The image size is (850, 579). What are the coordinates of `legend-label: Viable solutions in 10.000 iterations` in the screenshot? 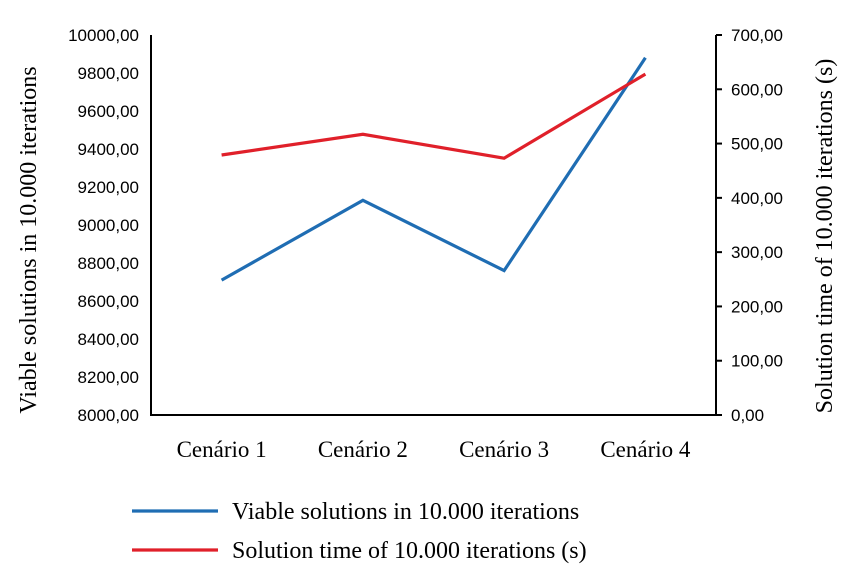 It's located at (405, 512).